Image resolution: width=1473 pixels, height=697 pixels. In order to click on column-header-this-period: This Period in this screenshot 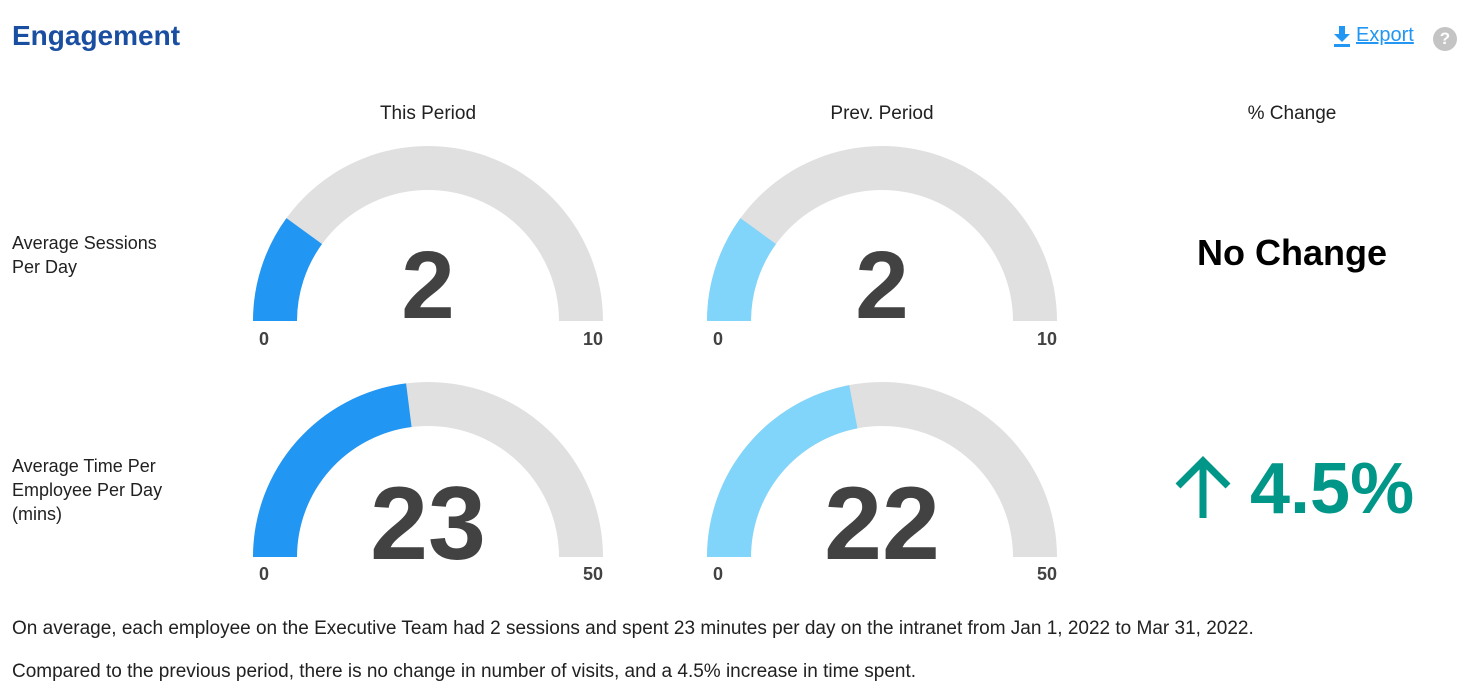, I will do `click(428, 113)`.